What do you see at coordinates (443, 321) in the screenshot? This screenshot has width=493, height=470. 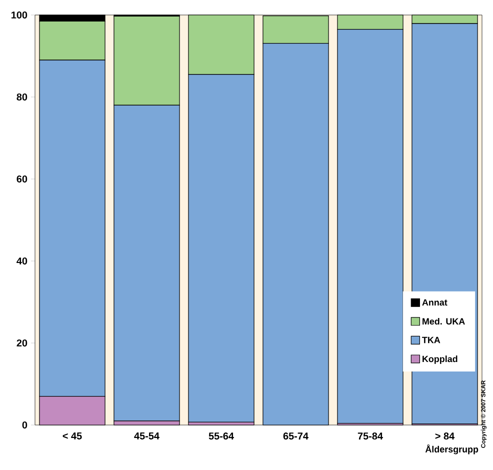 I see `legend-label: Med. UKA` at bounding box center [443, 321].